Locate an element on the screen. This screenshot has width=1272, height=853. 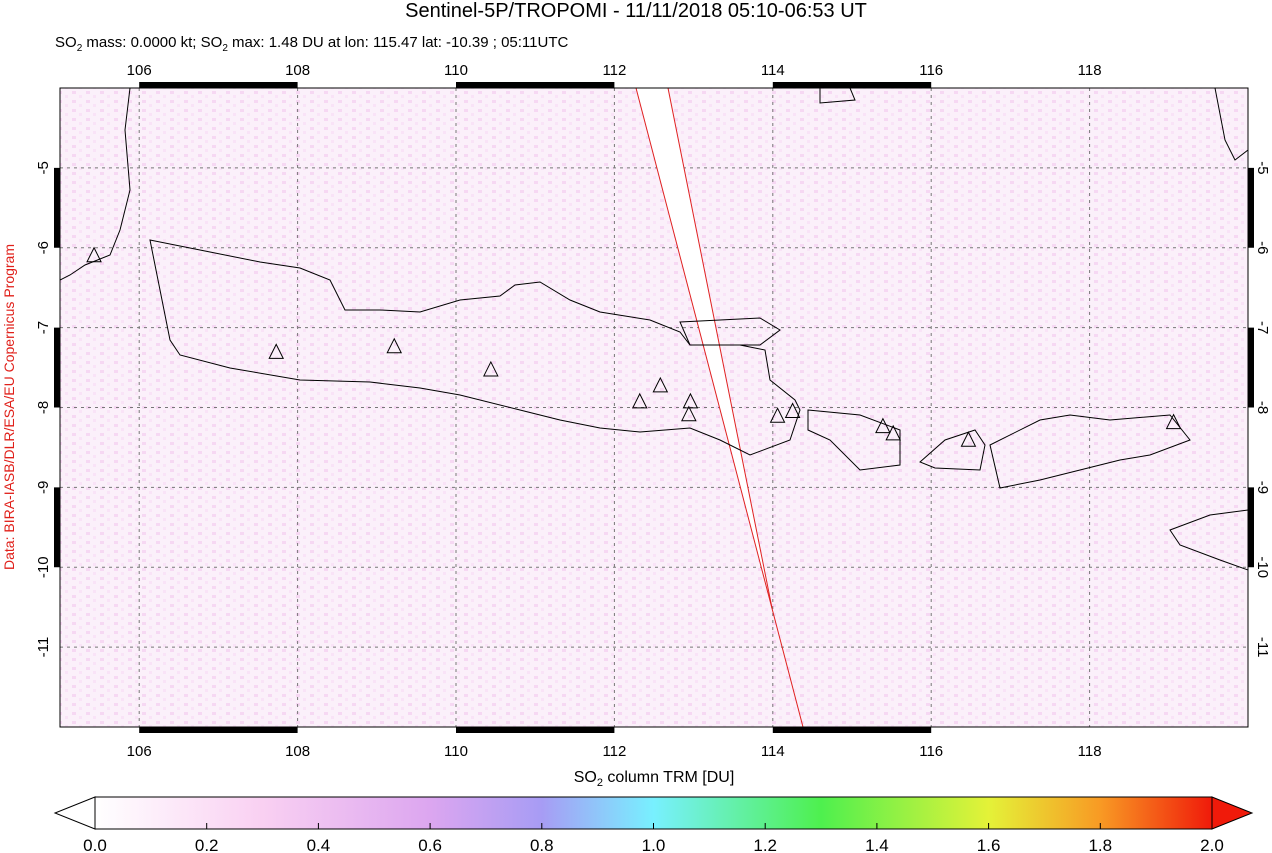
sumbawa is located at coordinates (1090, 451).